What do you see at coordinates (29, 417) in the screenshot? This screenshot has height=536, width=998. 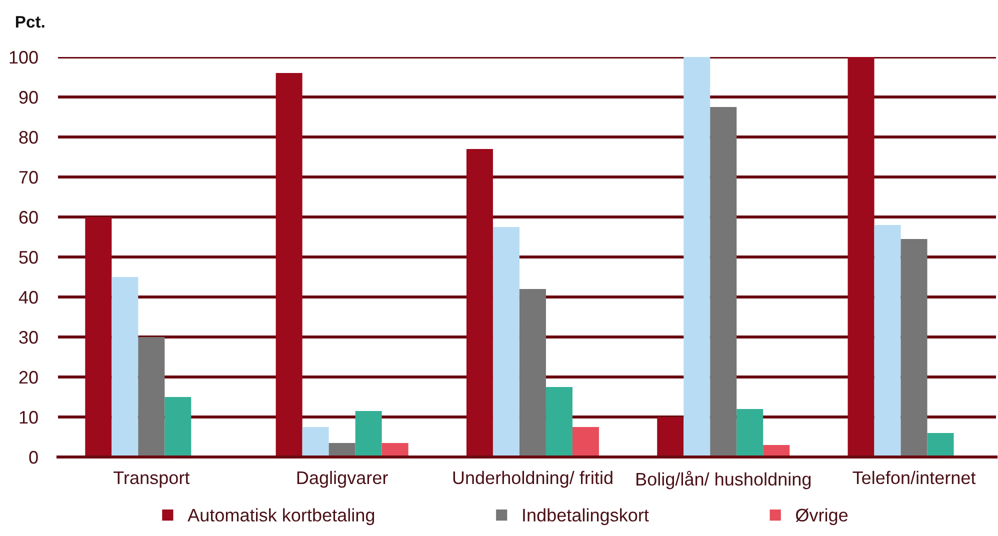 I see `y-tick-label: 10` at bounding box center [29, 417].